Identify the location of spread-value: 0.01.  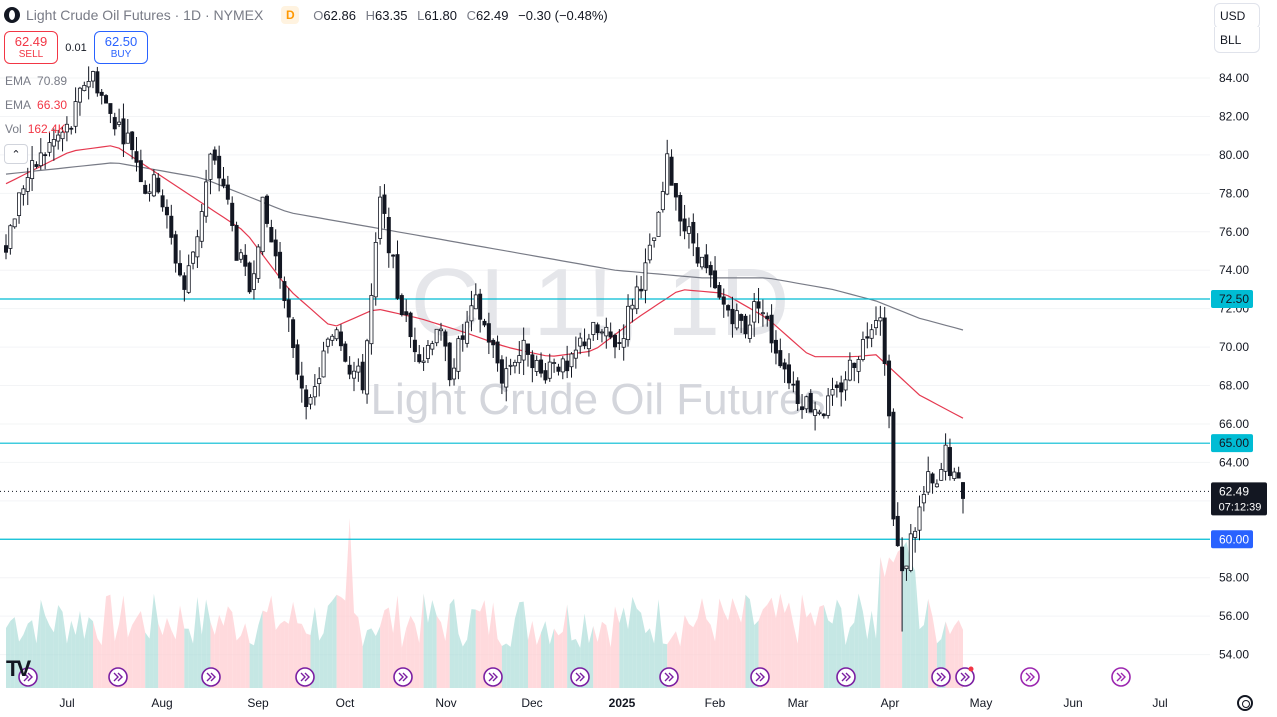
(76, 47).